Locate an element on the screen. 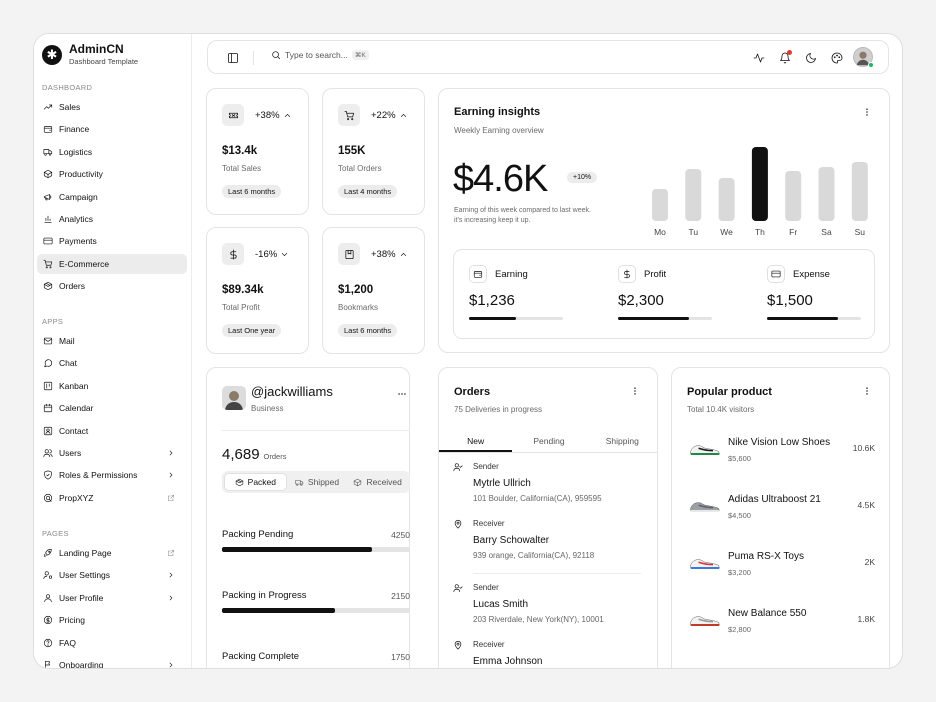 This screenshot has width=936, height=702. sidebar-item-kanban: Kanban is located at coordinates (112, 386).